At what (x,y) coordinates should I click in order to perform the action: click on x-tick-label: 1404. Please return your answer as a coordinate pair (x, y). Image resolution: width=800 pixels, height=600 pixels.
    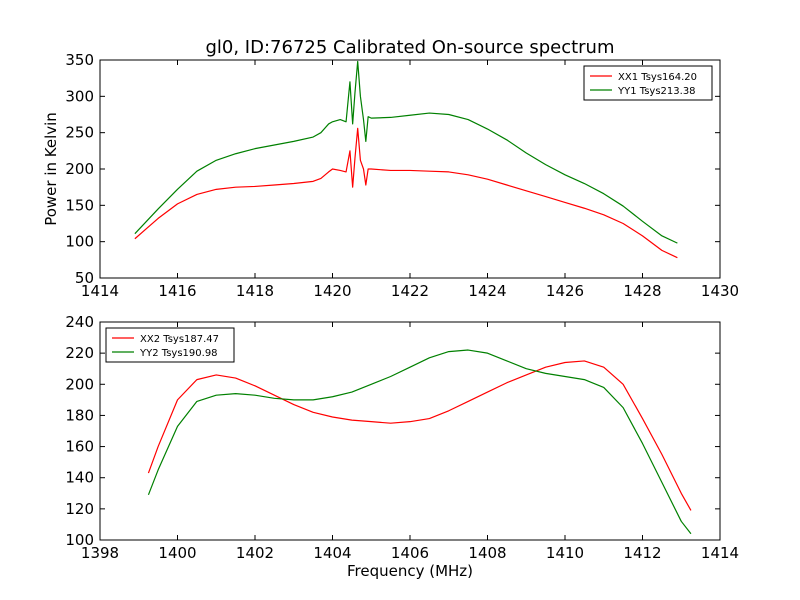
    Looking at the image, I should click on (332, 553).